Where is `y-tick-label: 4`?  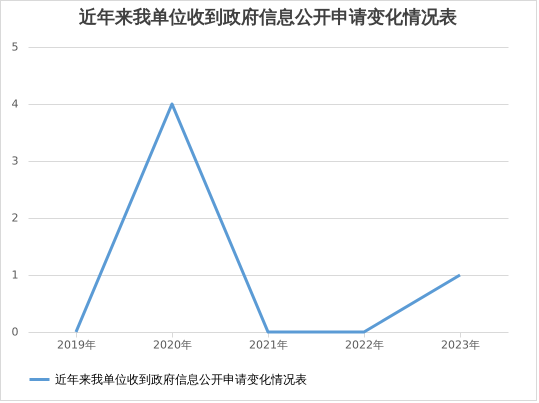
y-tick-label: 4 is located at coordinates (15, 104).